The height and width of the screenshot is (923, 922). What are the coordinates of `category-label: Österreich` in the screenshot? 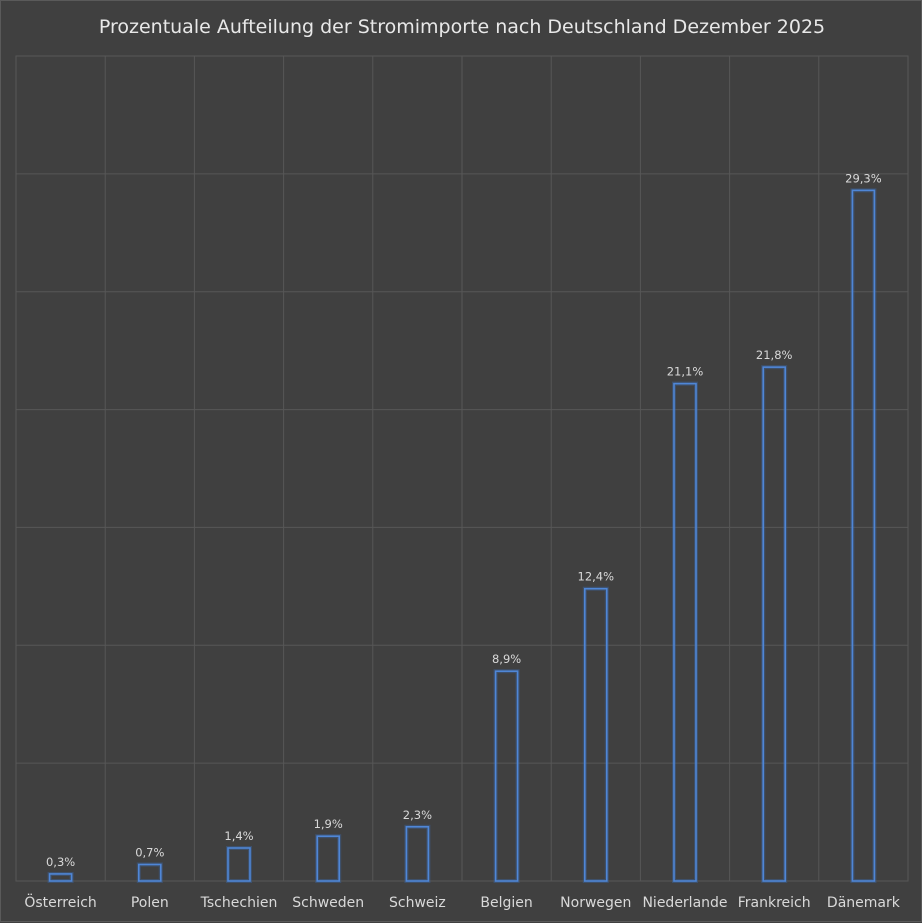 It's located at (60, 902).